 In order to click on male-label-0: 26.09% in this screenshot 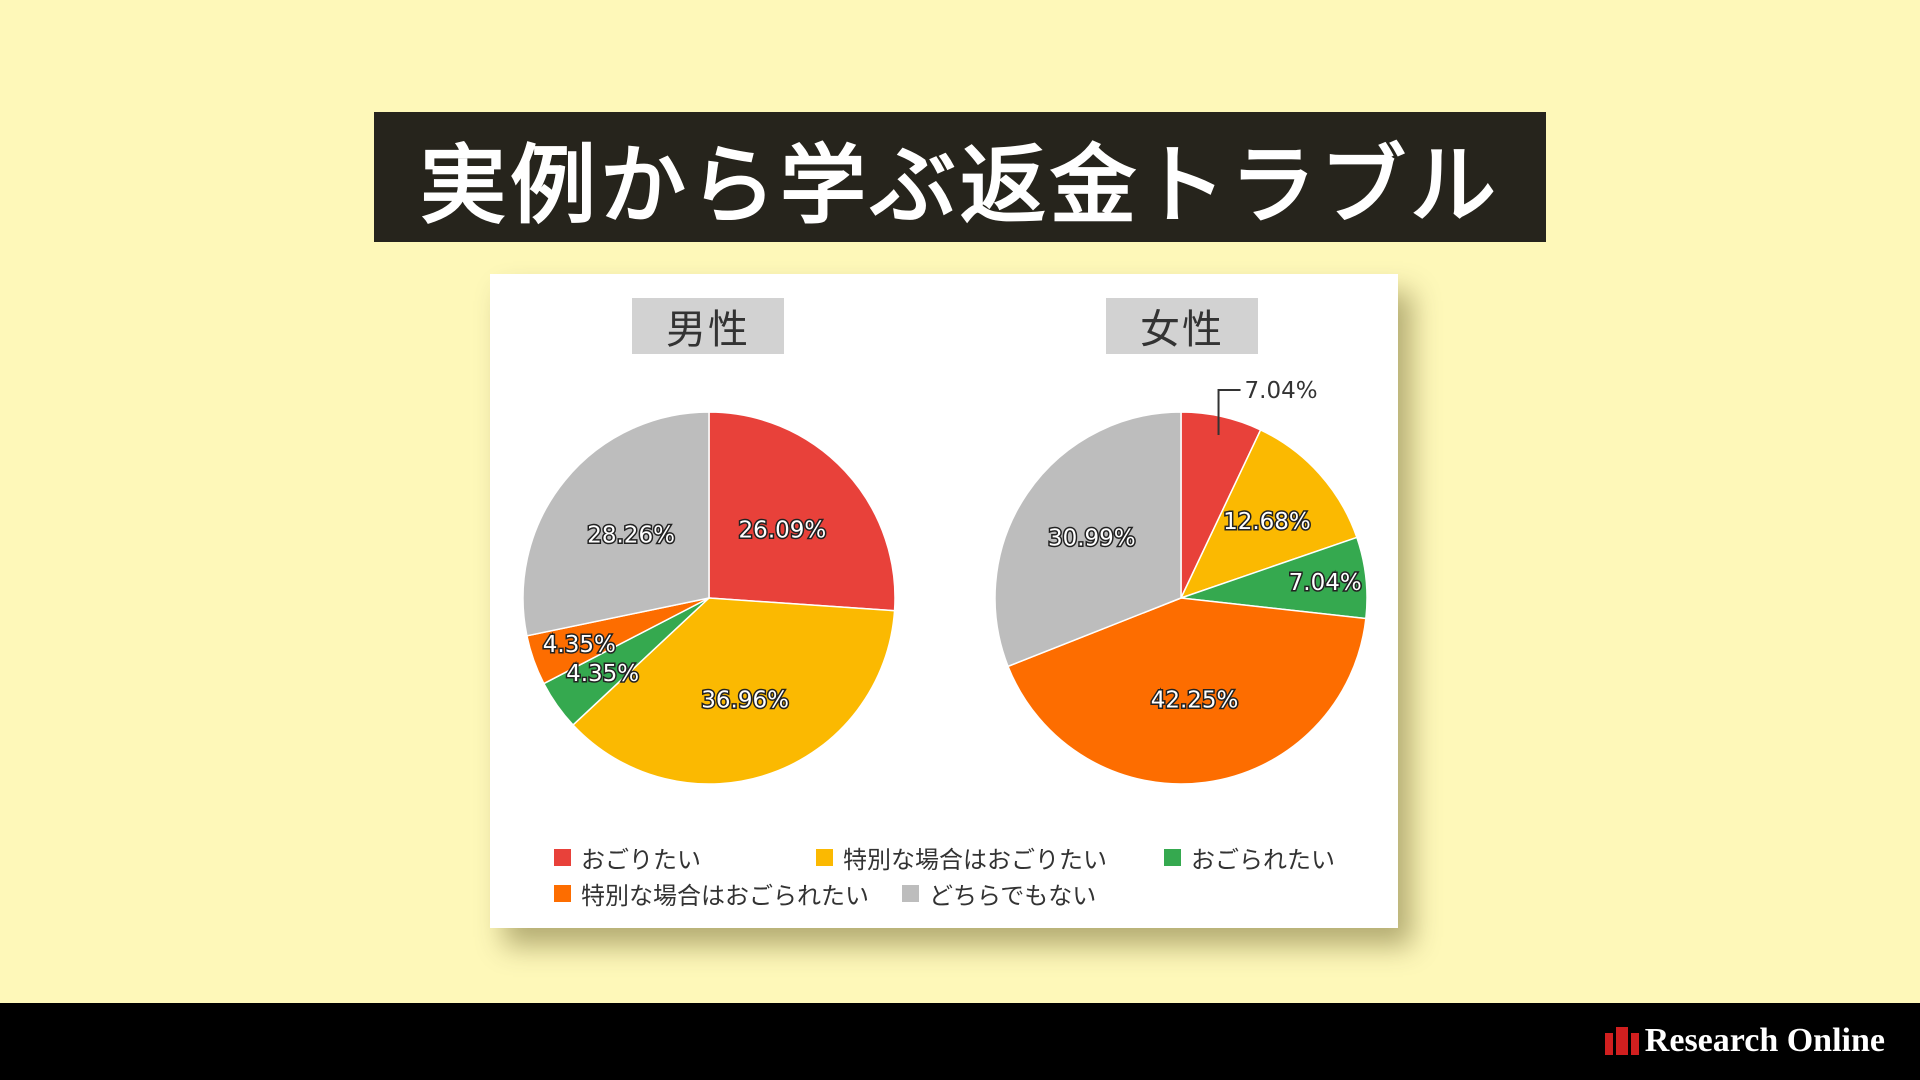, I will do `click(783, 530)`.